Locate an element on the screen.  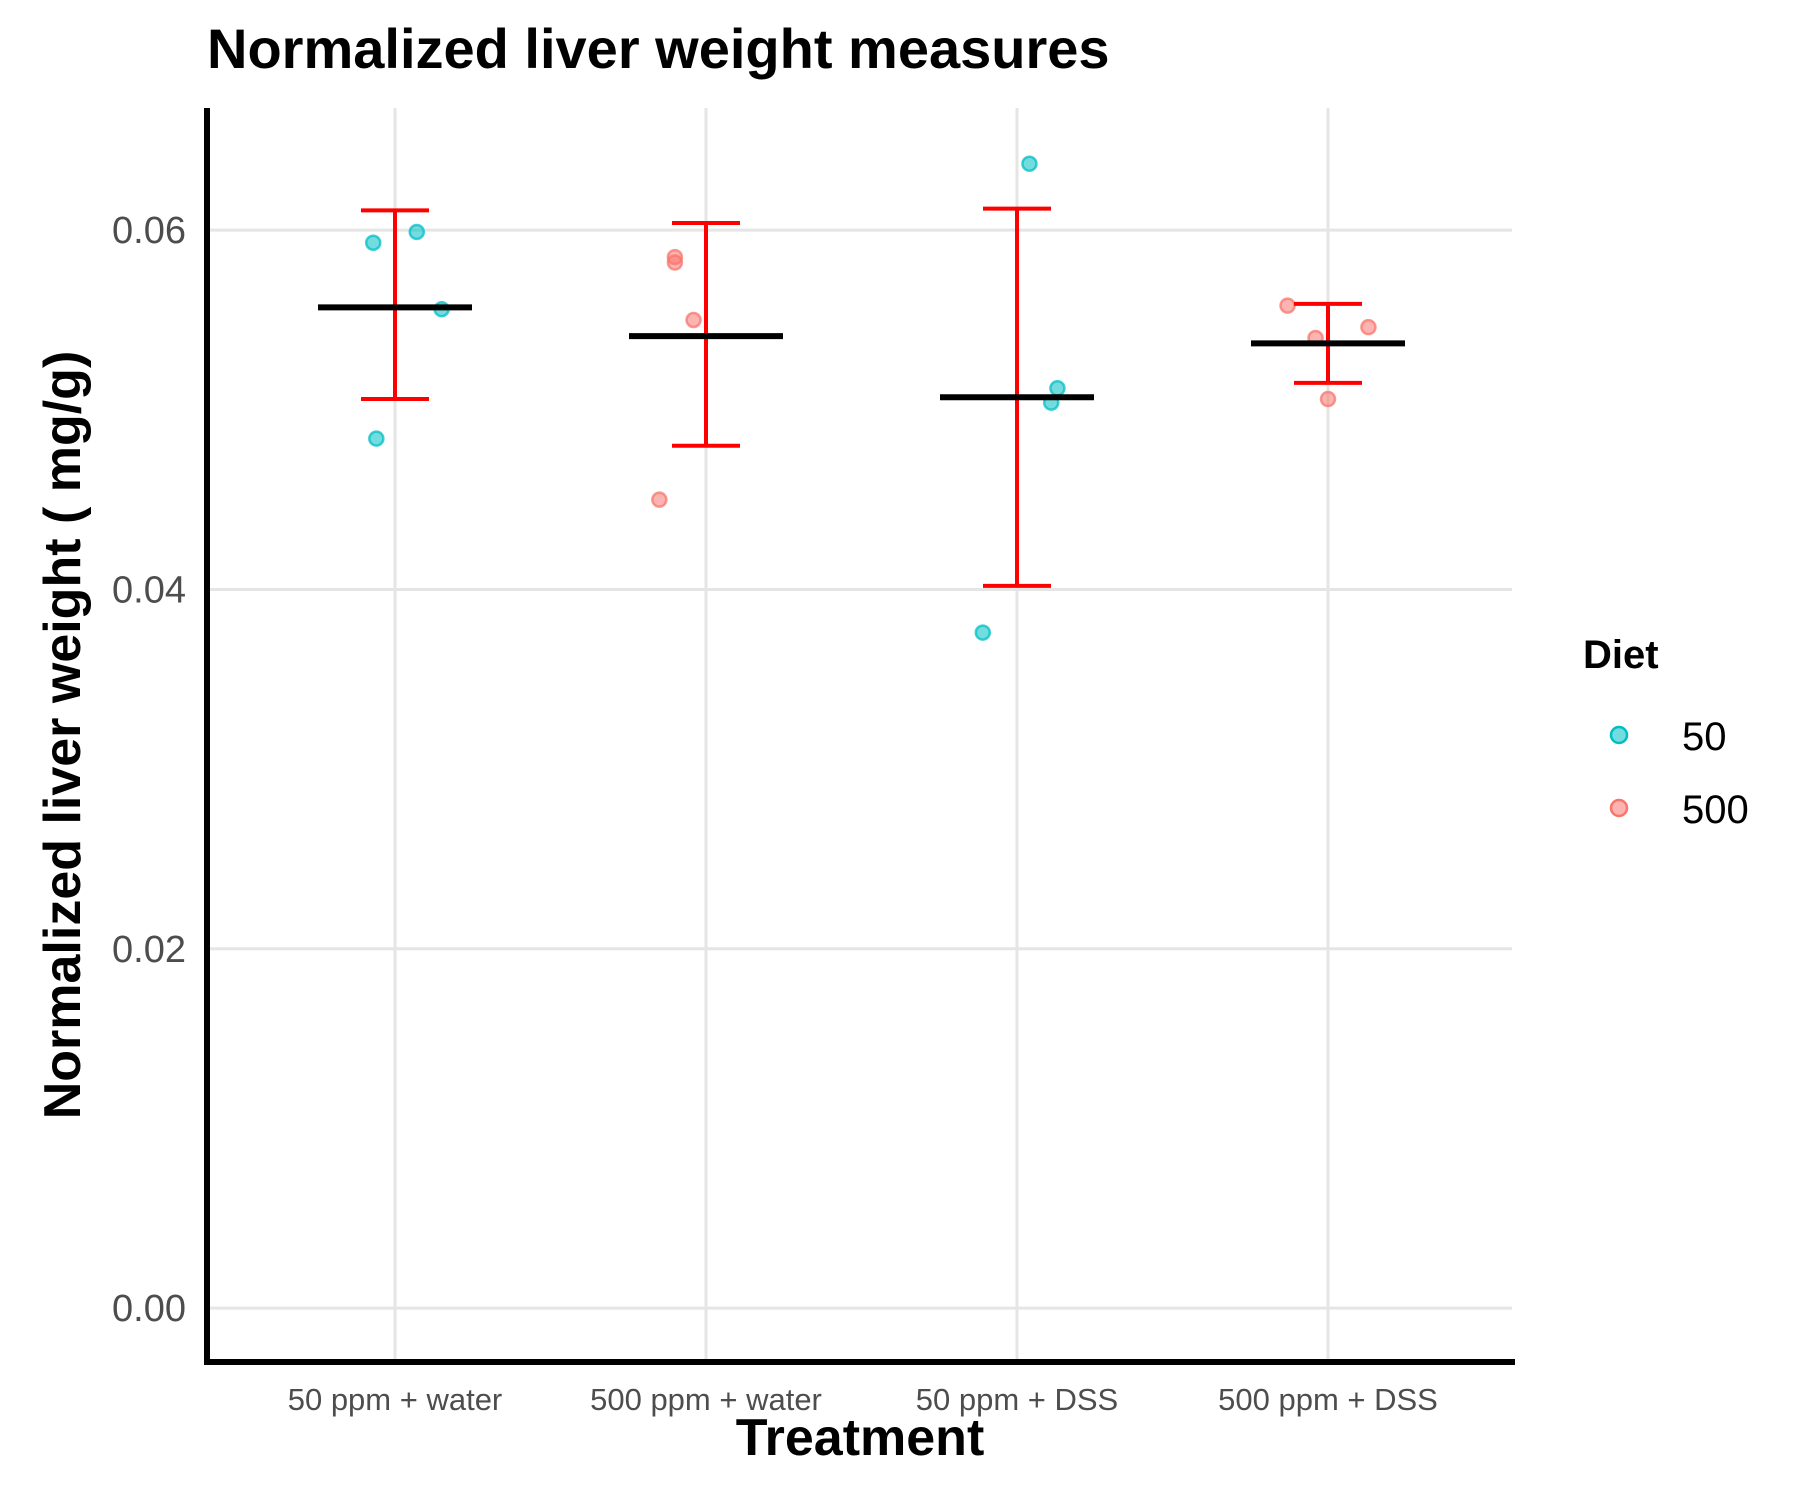
y-tick-labels: 0.00 0.02 0.04 0.06 is located at coordinates (149, 770).